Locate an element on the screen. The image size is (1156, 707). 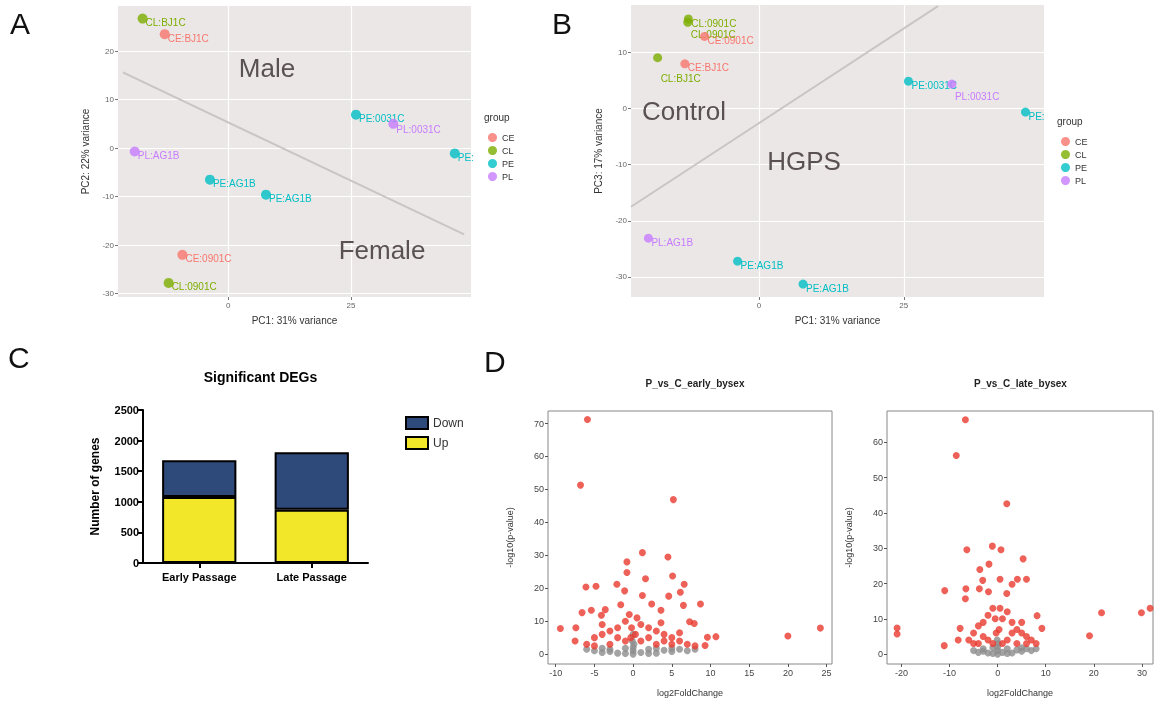
y-tick-label: 1500 is located at coordinates (126, 471).